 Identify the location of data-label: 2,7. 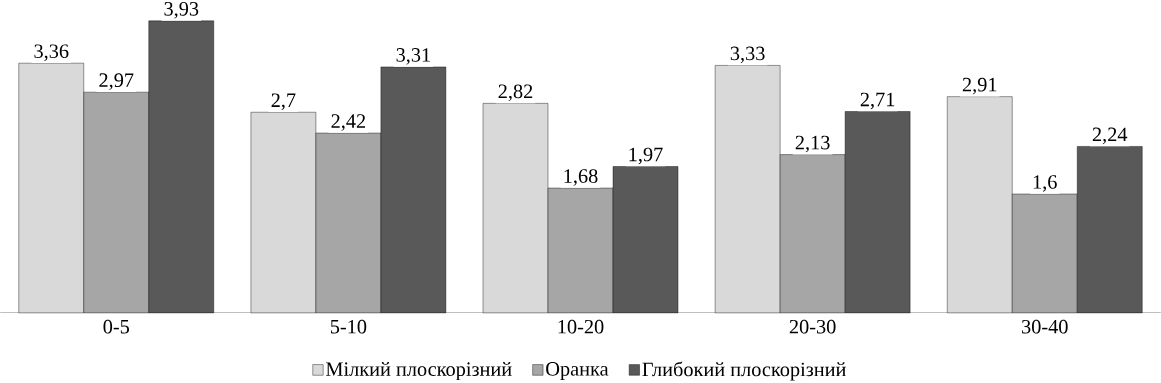
(283, 101).